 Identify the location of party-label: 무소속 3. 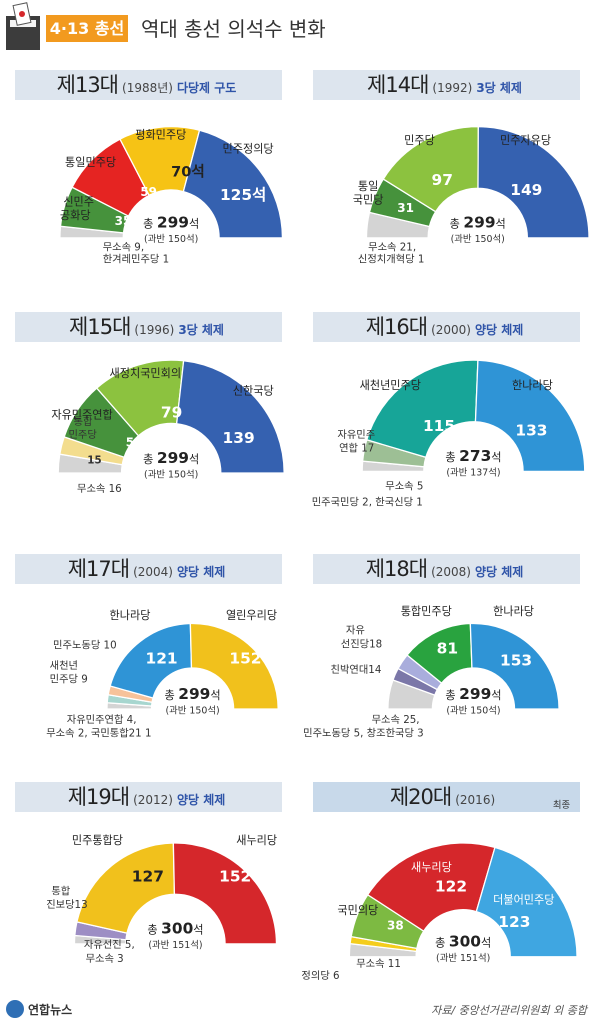
(105, 959).